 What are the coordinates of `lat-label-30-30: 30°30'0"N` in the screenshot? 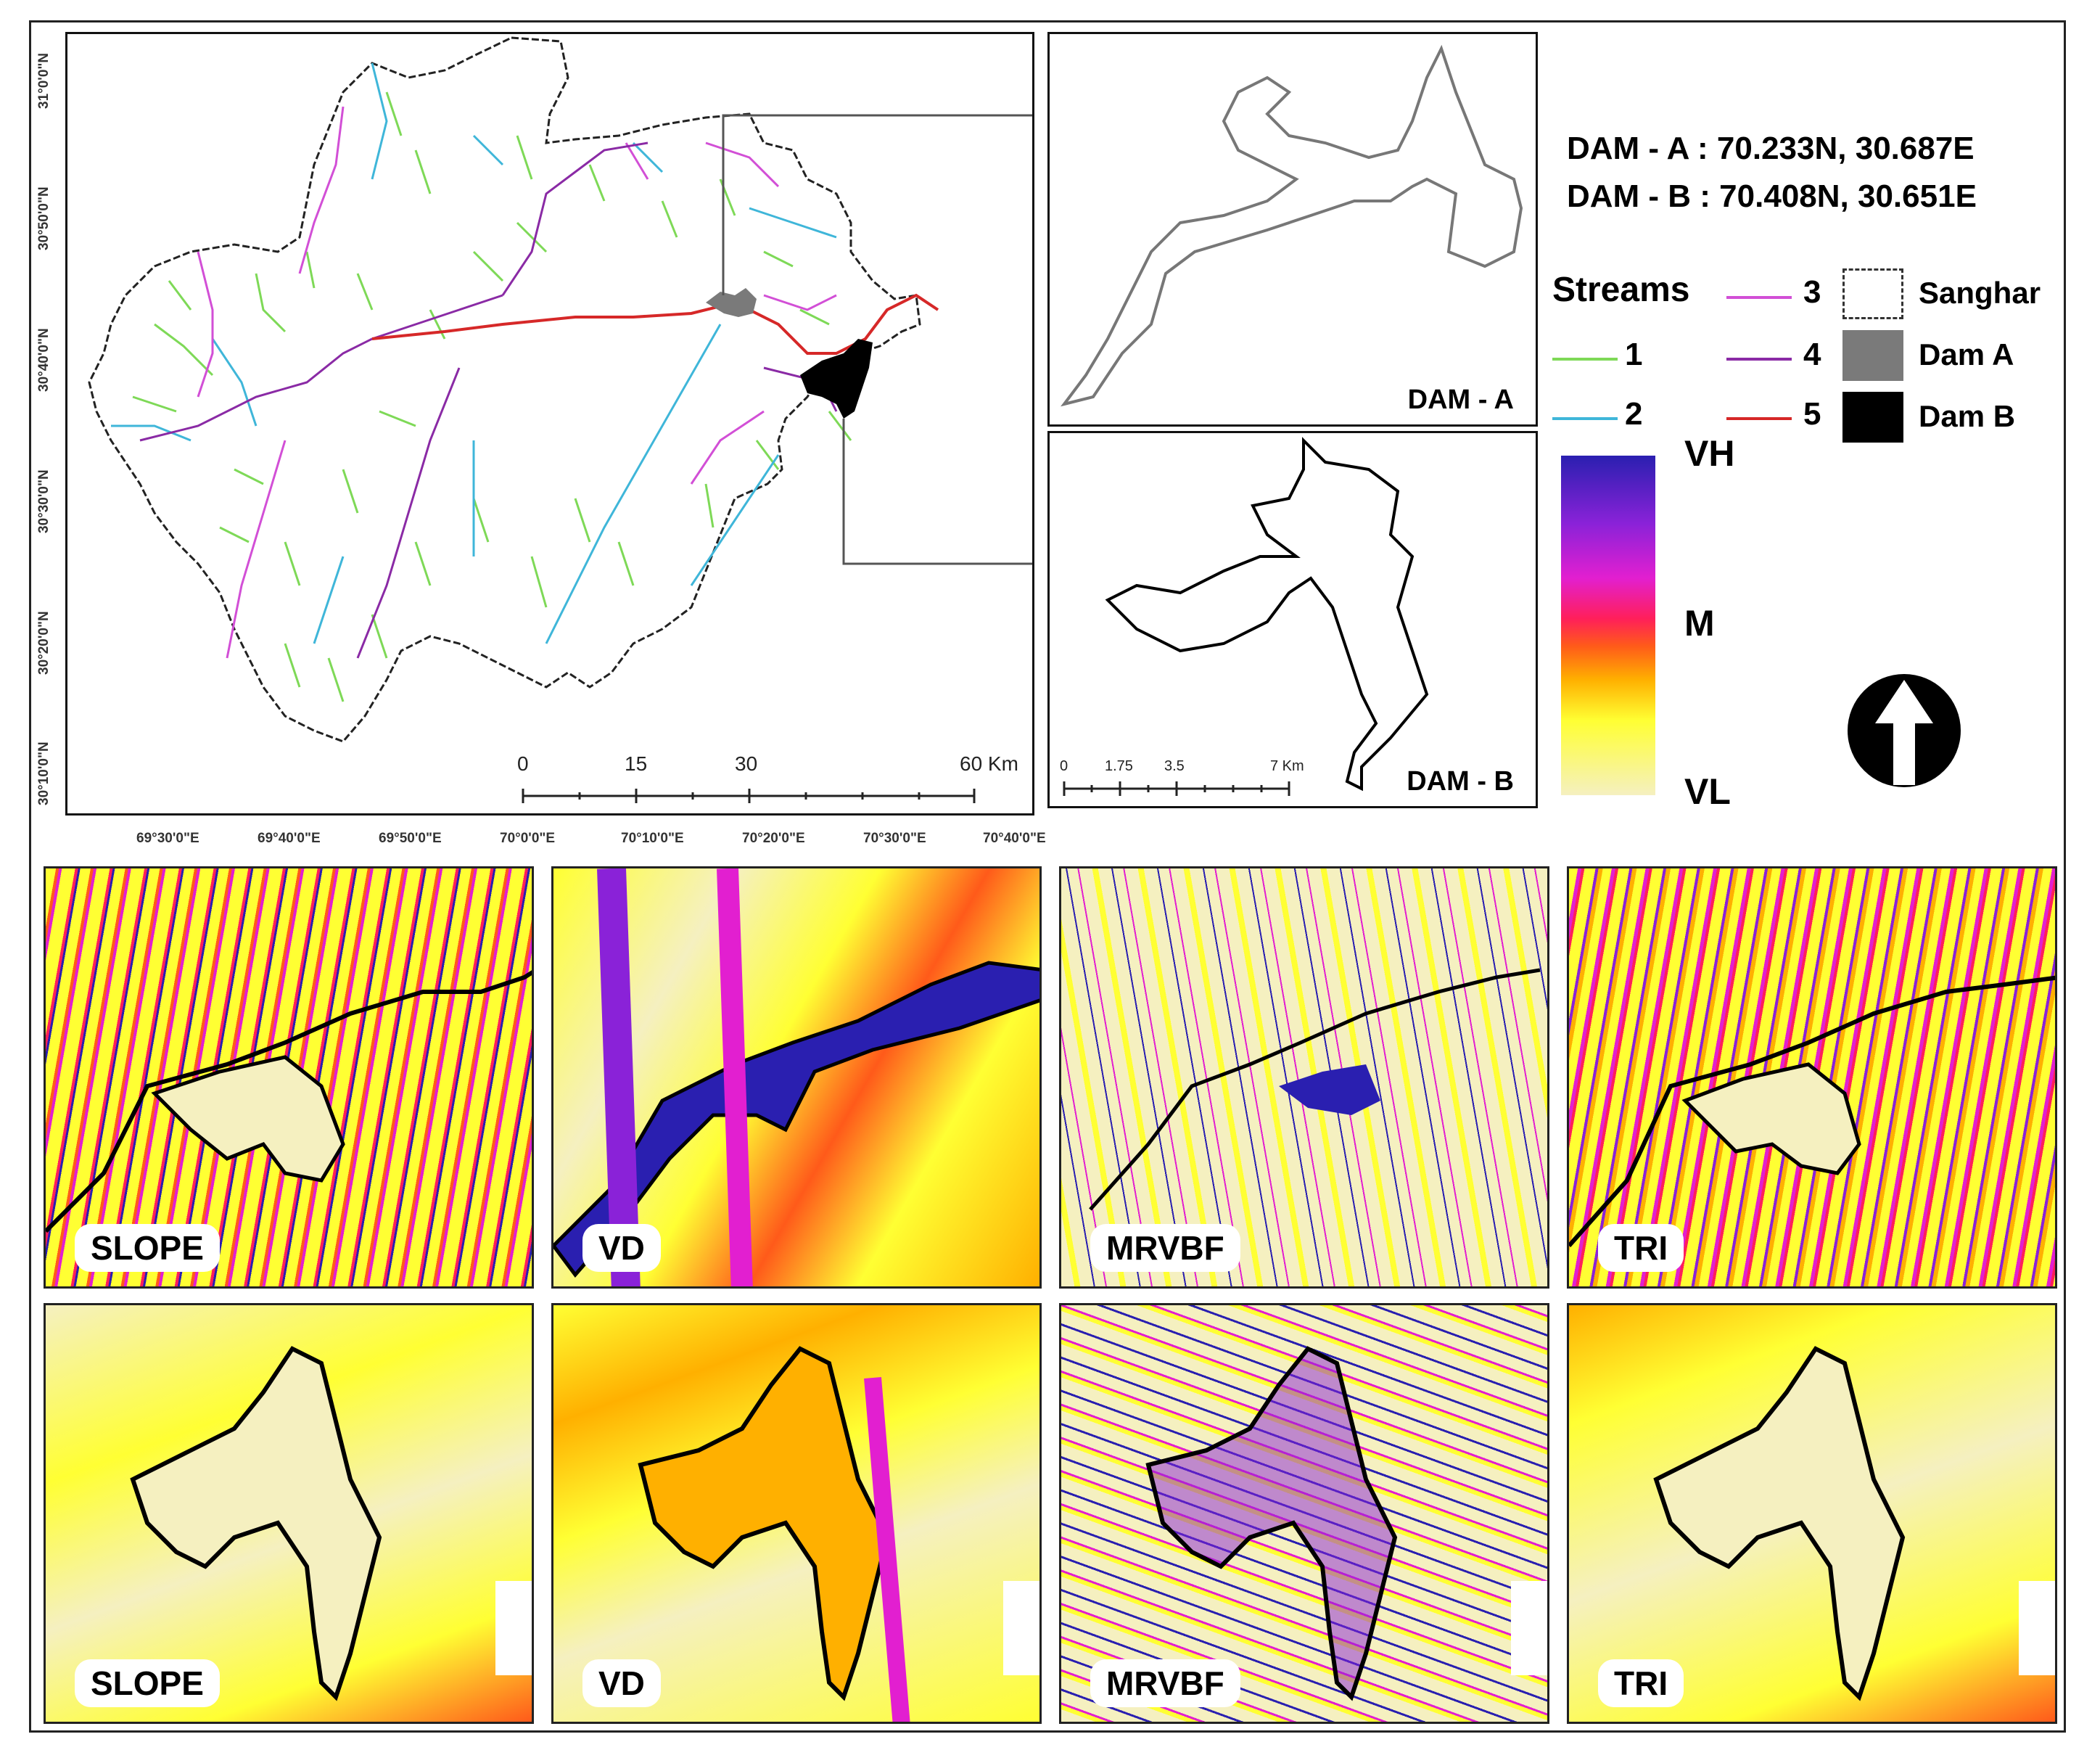 It's located at (44, 501).